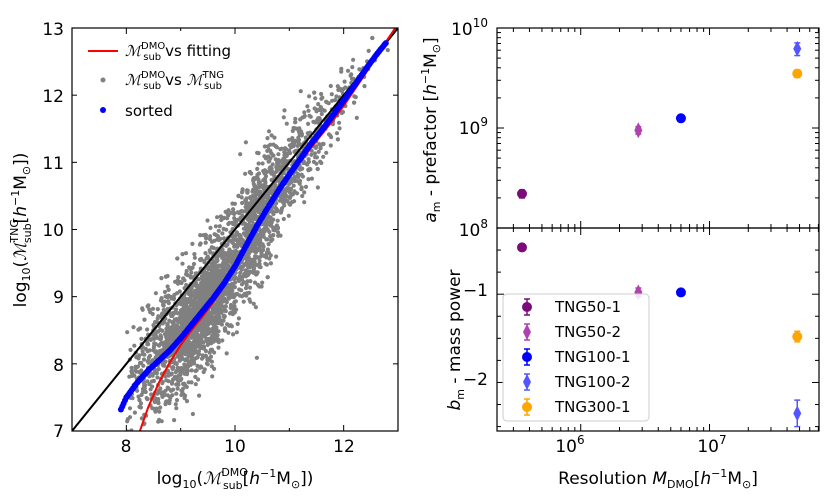 This screenshot has height=498, width=830. What do you see at coordinates (569, 445) in the screenshot?
I see `power-xtick-label: 106` at bounding box center [569, 445].